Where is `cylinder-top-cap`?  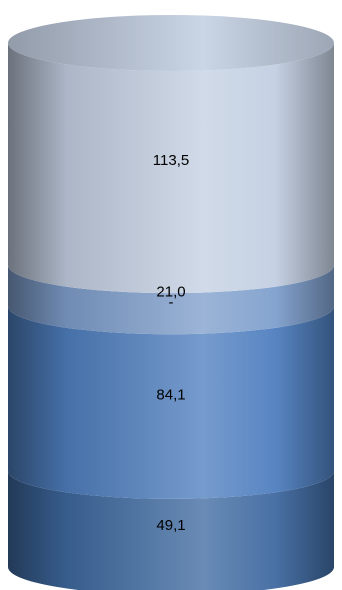 cylinder-top-cap is located at coordinates (171, 43).